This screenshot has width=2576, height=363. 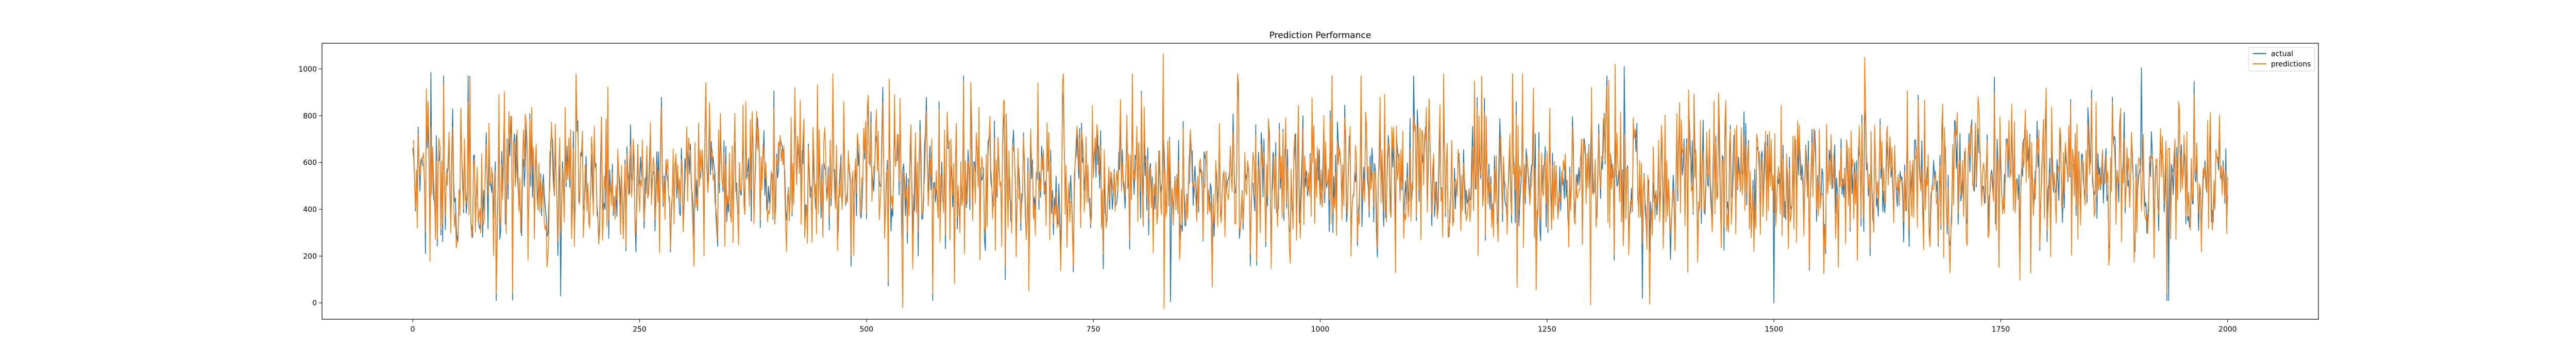 I want to click on x-tick-label: 500, so click(x=866, y=329).